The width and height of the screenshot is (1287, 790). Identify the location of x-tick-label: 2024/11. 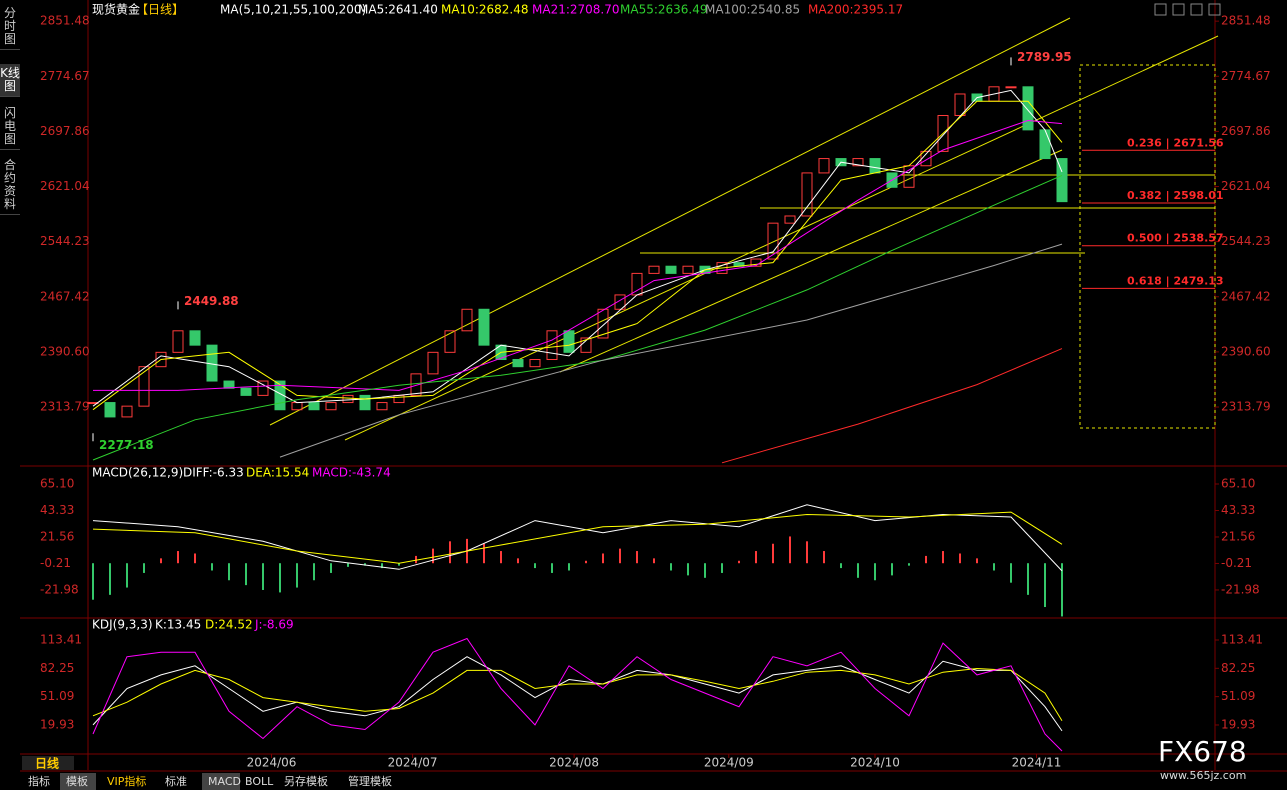
(1037, 763).